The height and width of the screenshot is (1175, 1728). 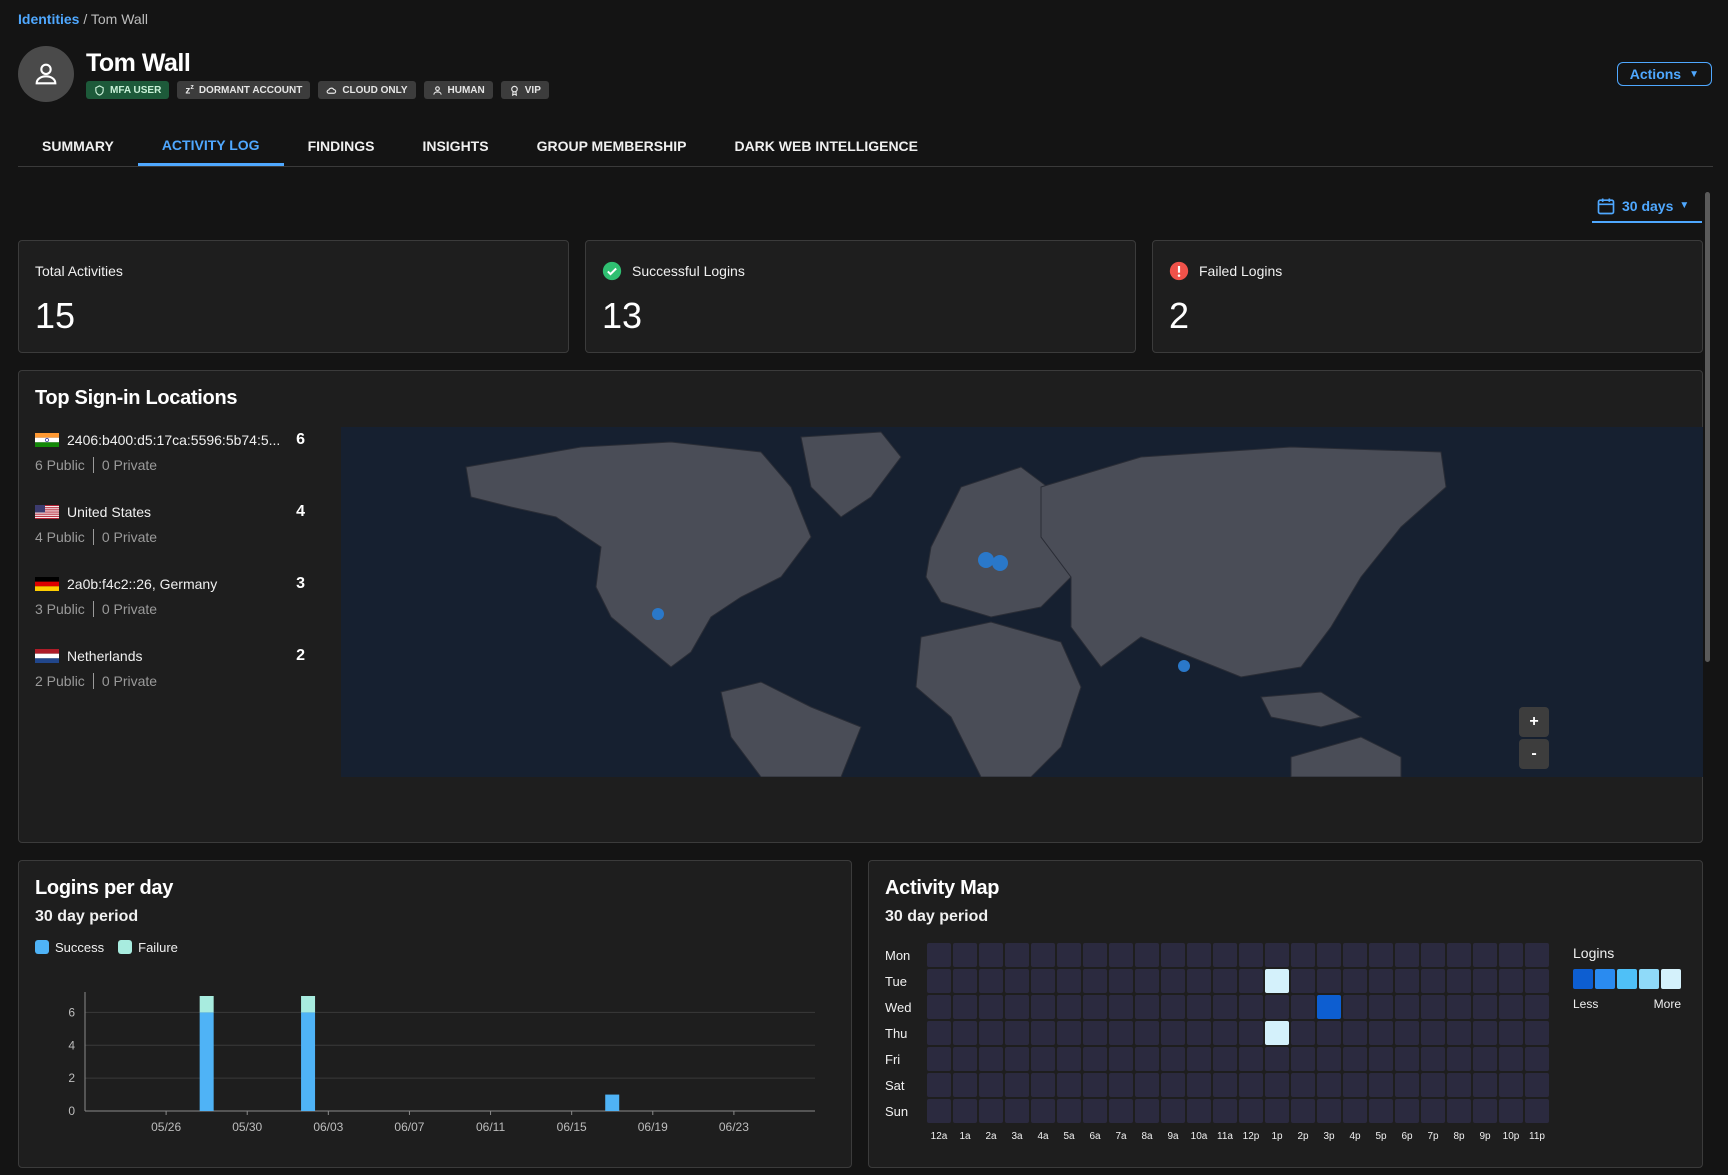 I want to click on tab-activity-log: ACTIVITY LOG, so click(x=210, y=146).